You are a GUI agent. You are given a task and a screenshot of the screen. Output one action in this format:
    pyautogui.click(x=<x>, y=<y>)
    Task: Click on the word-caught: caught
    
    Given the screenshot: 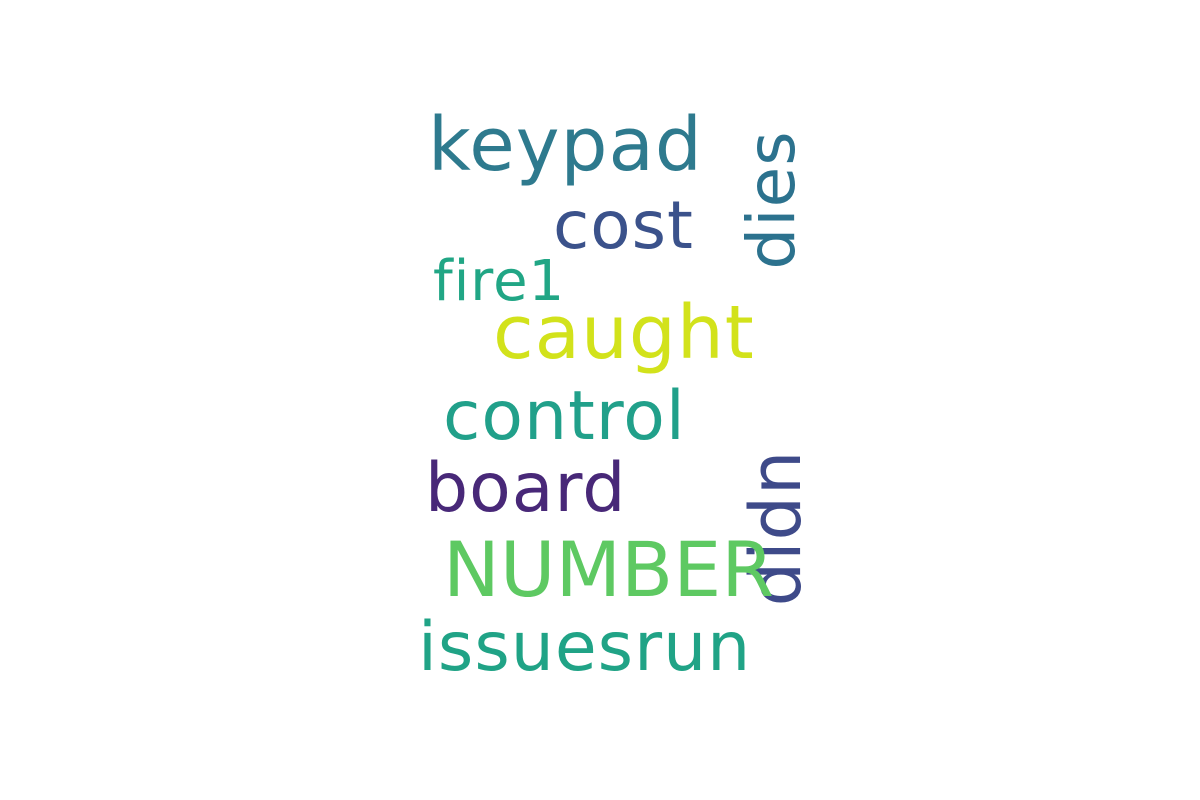 What is the action you would take?
    pyautogui.click(x=624, y=333)
    